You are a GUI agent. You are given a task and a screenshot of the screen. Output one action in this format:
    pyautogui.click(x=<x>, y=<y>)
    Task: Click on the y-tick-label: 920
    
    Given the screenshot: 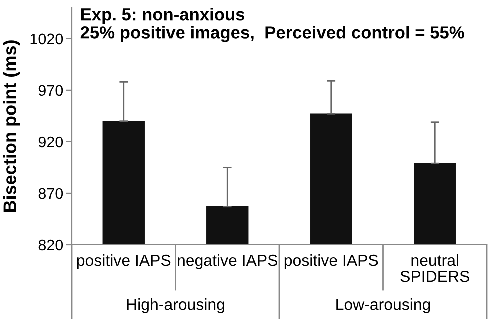 What is the action you would take?
    pyautogui.click(x=51, y=142)
    